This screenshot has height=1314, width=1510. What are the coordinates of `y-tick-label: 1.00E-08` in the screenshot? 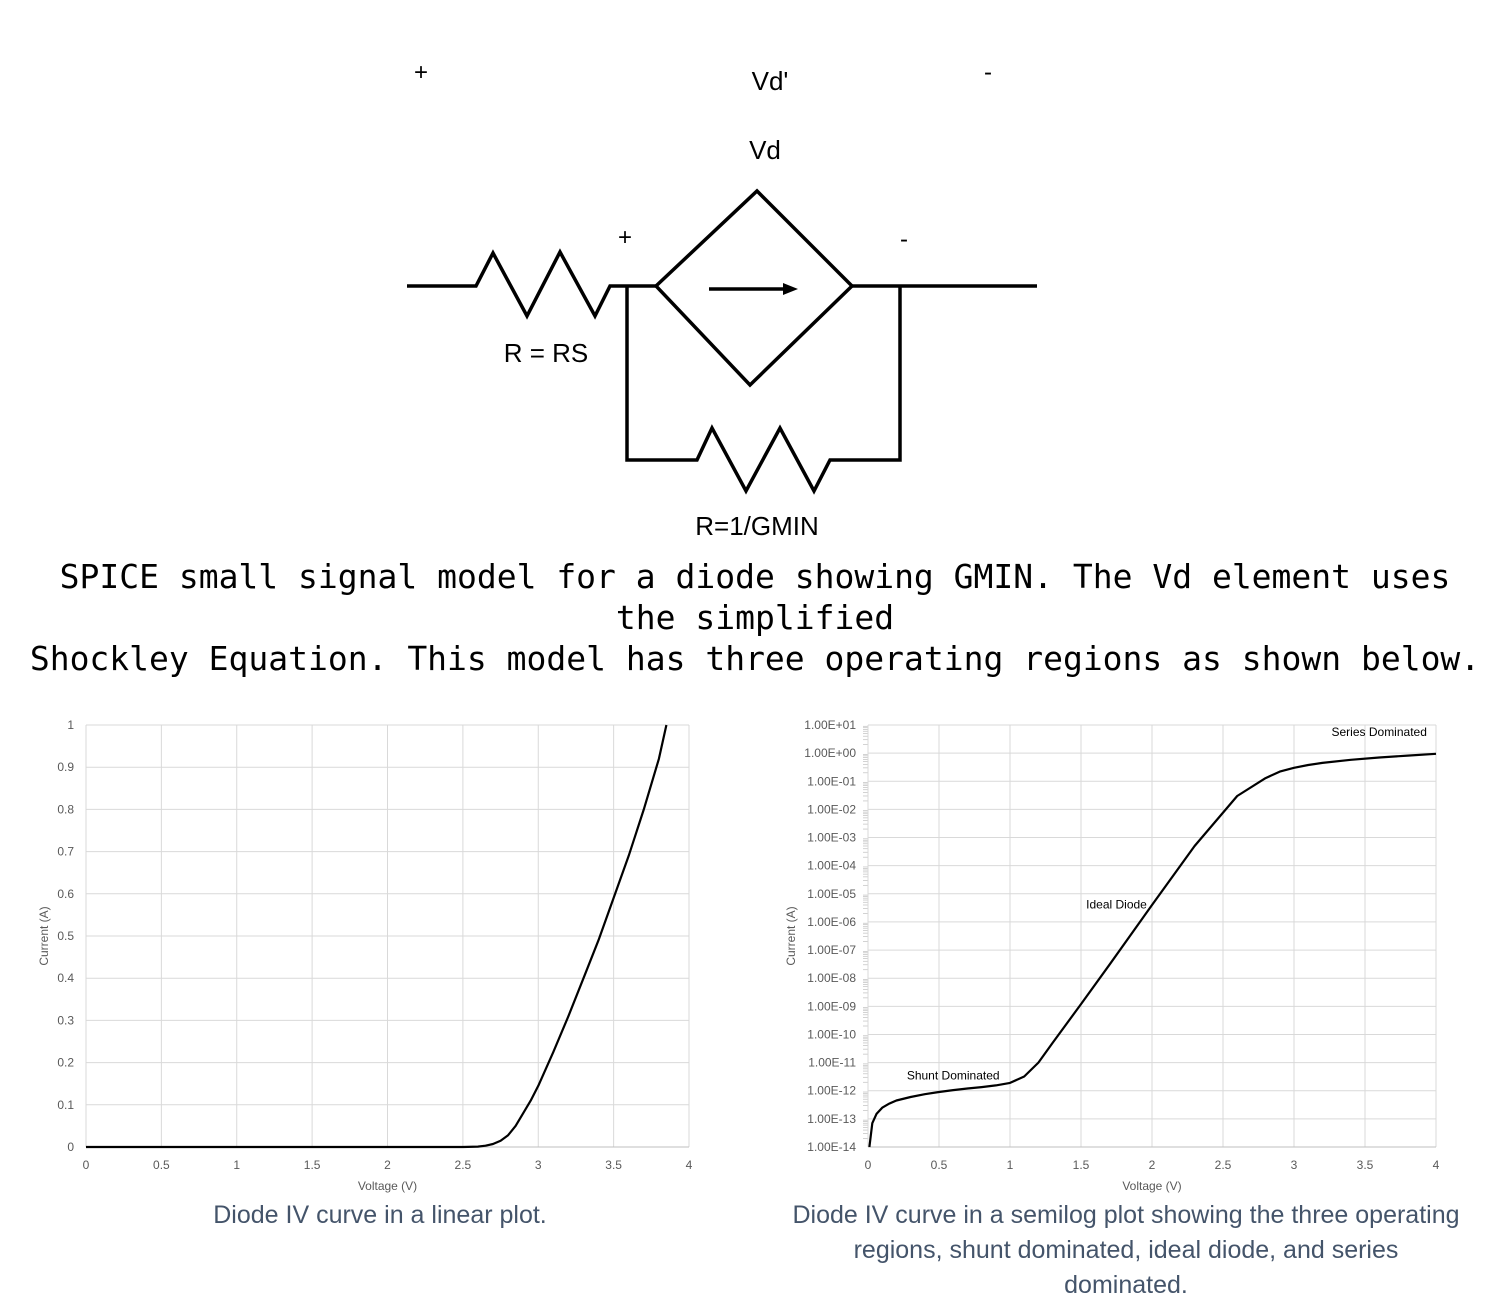 It's located at (831, 978).